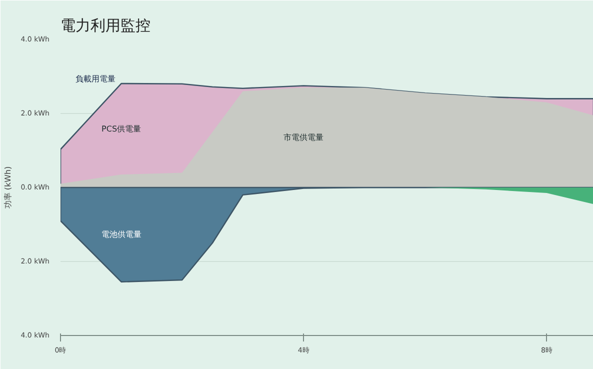 This screenshot has width=593, height=369. What do you see at coordinates (121, 235) in the screenshot?
I see `series-label: 電池供電量` at bounding box center [121, 235].